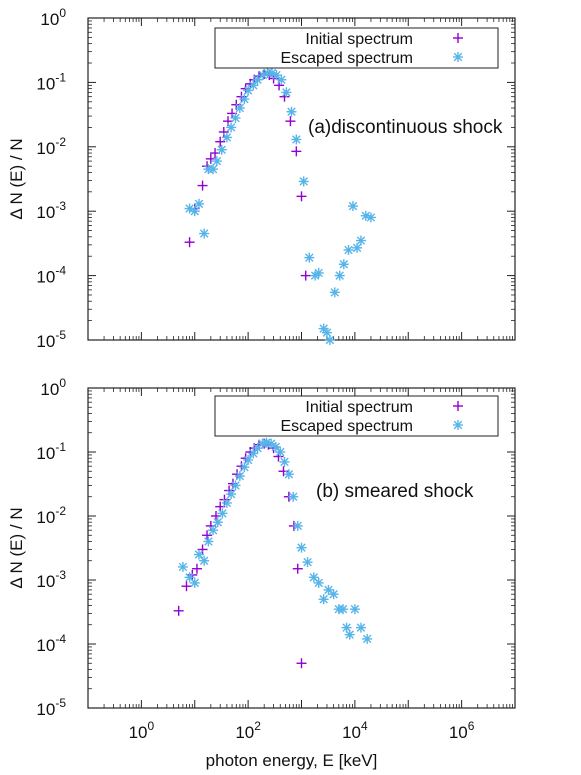 The height and width of the screenshot is (775, 581). What do you see at coordinates (292, 760) in the screenshot?
I see `x-axis-label: photon energy, E [keV]` at bounding box center [292, 760].